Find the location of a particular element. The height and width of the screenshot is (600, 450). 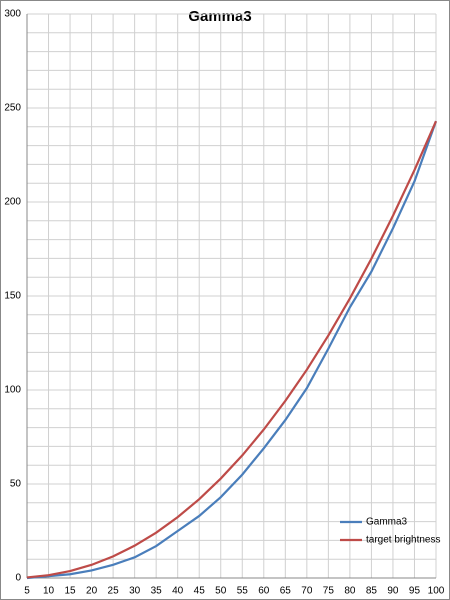

legend-label: target brightness is located at coordinates (403, 540).